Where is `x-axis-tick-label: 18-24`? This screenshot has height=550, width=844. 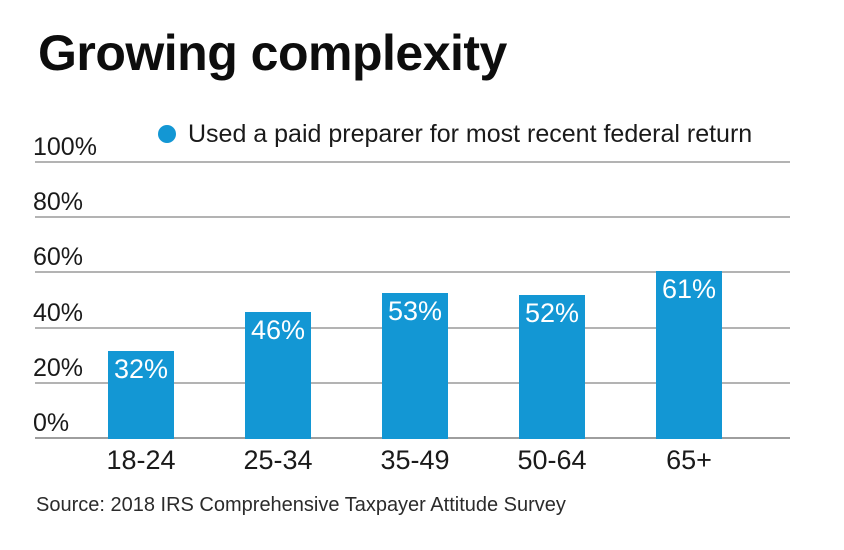 x-axis-tick-label: 18-24 is located at coordinates (141, 460).